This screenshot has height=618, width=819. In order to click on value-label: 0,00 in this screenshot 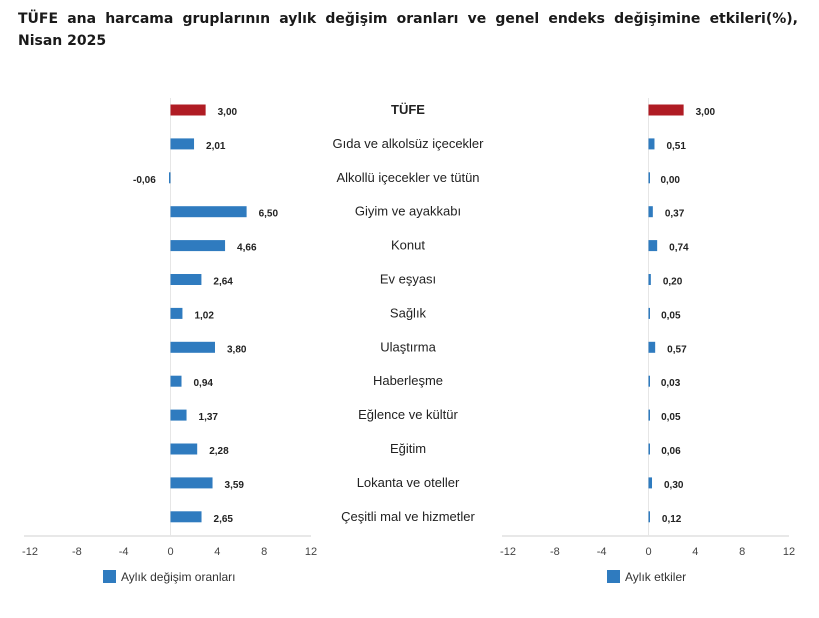, I will do `click(671, 180)`.